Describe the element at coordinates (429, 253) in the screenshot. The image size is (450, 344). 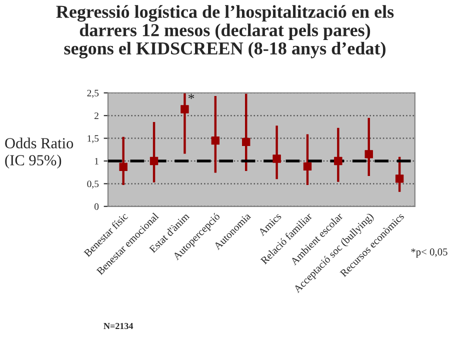
I see `text: *p< 0,05` at that location.